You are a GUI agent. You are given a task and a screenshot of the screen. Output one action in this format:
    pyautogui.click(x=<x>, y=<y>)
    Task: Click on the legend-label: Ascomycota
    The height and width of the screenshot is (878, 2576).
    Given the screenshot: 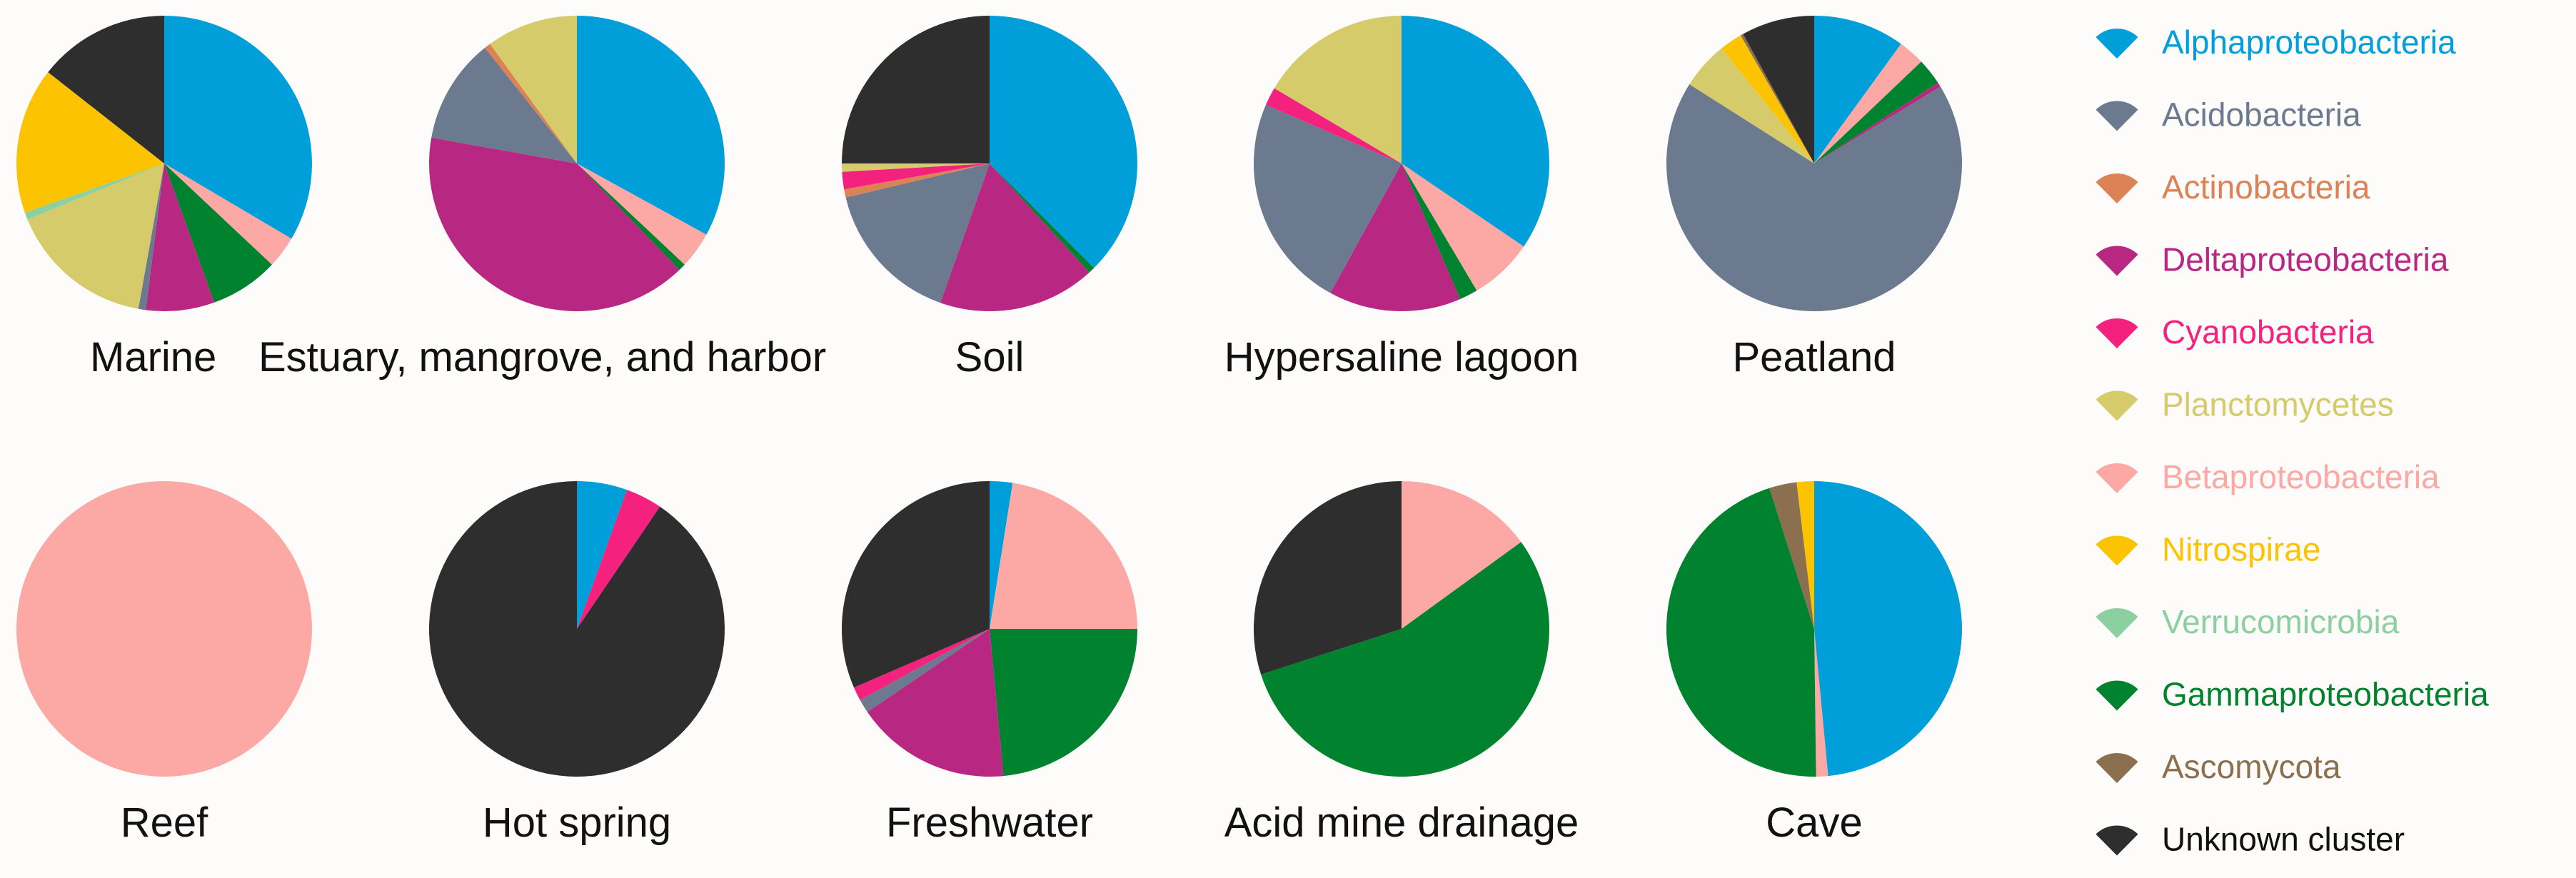 What is the action you would take?
    pyautogui.click(x=2251, y=767)
    